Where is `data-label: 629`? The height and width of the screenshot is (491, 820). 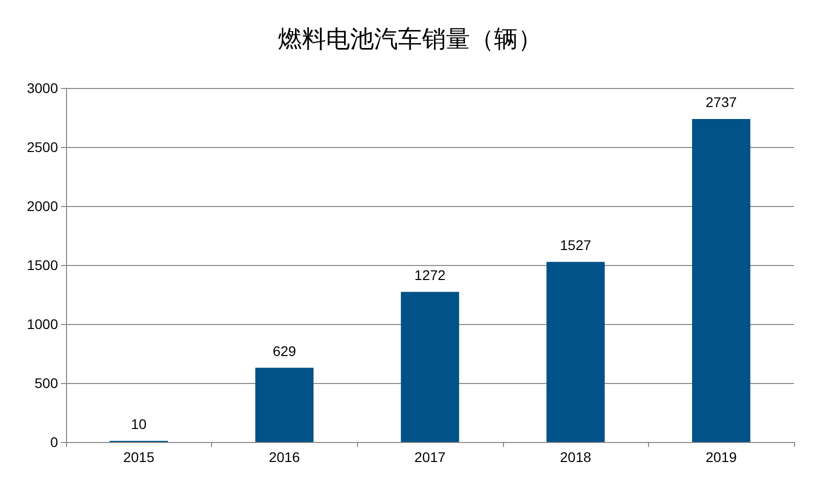 data-label: 629 is located at coordinates (284, 350).